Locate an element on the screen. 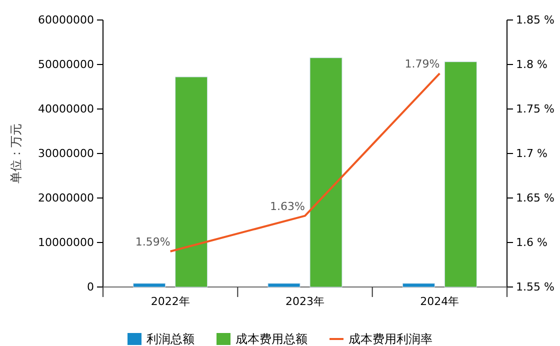  y2-tick-label: 1.7 % is located at coordinates (532, 153).